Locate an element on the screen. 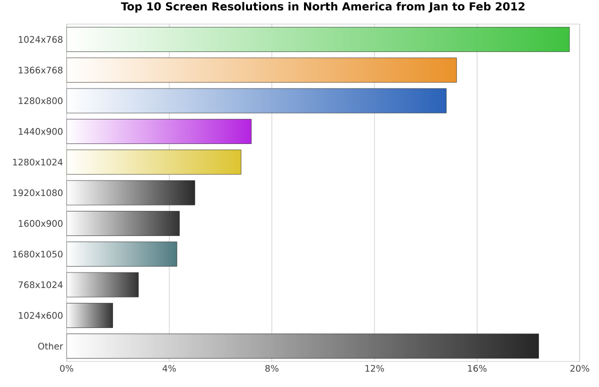 The width and height of the screenshot is (599, 387). y-tick-label: 1680x1050 is located at coordinates (37, 254).